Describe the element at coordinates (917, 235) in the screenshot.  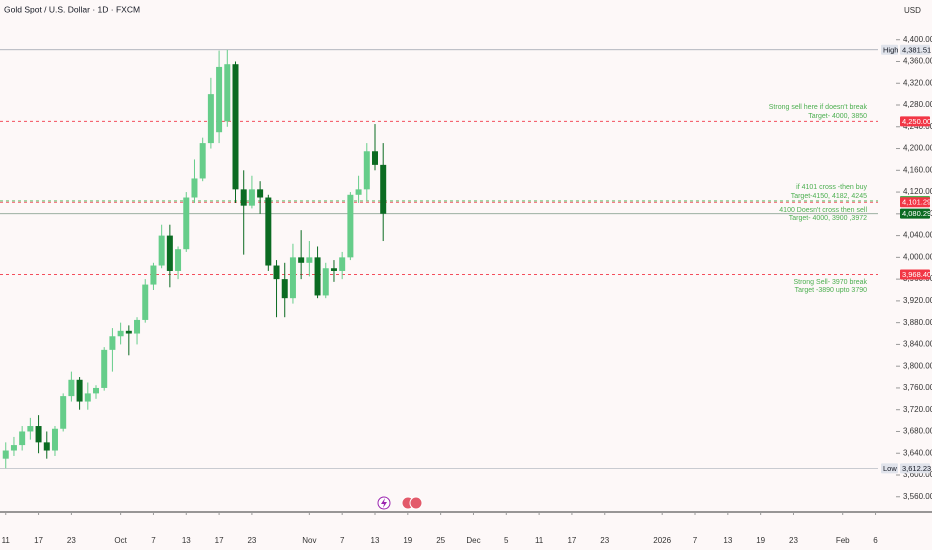
I see `y-tick-label: 4,040.00` at that location.